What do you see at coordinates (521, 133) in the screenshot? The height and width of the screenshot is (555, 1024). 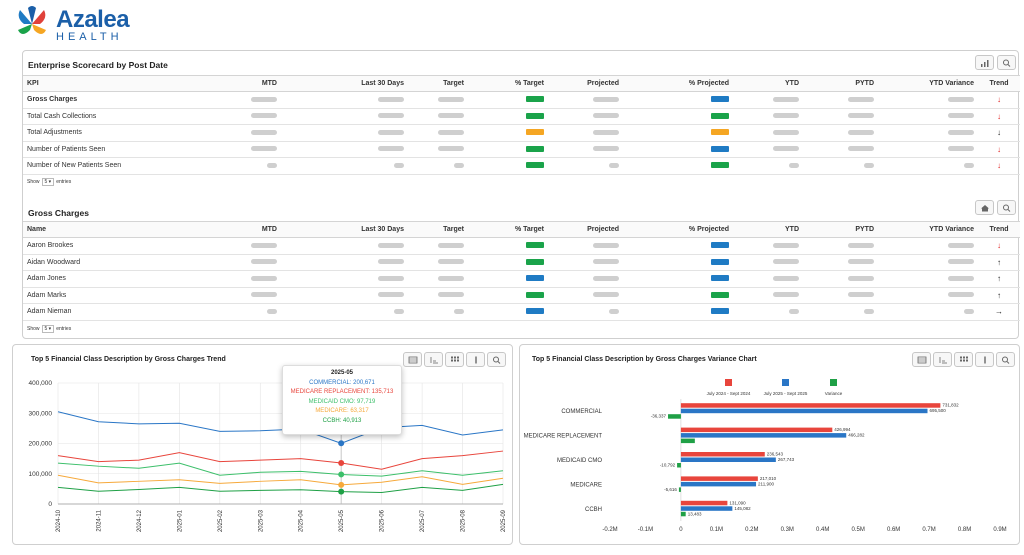 I see `table-row: Total Adjustments ↓` at bounding box center [521, 133].